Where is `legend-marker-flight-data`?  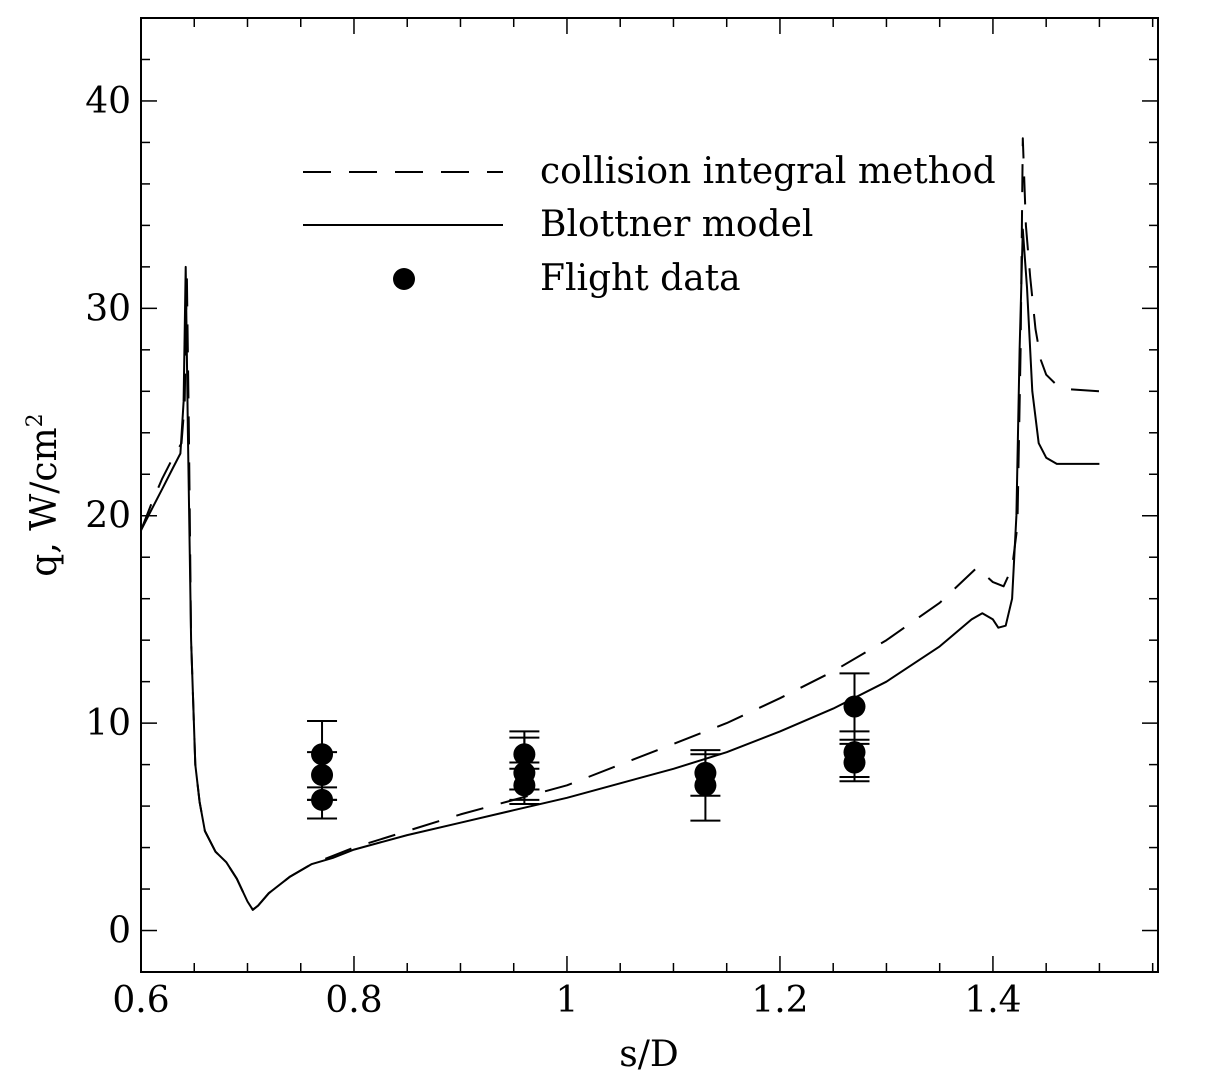
legend-marker-flight-data is located at coordinates (404, 279).